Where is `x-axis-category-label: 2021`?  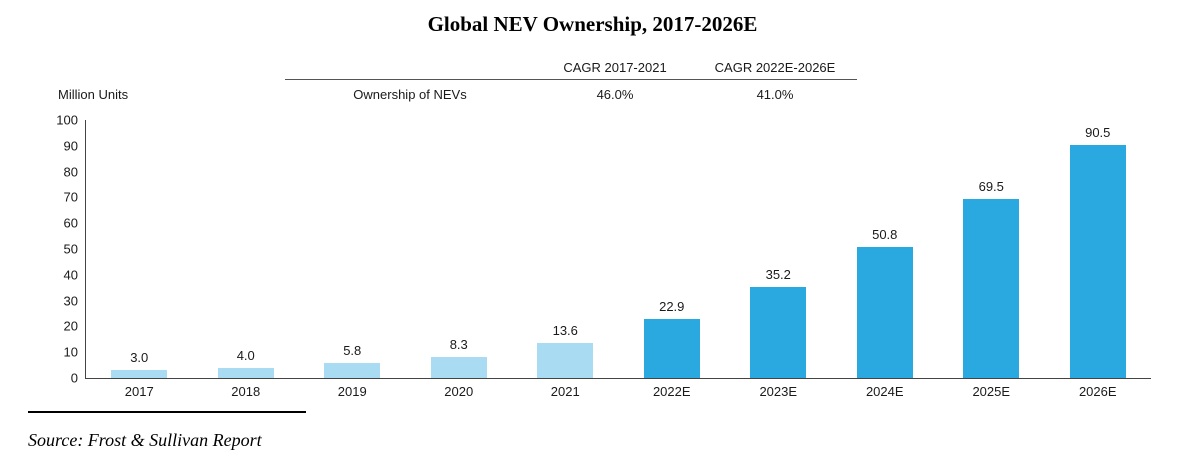
x-axis-category-label: 2021 is located at coordinates (565, 391).